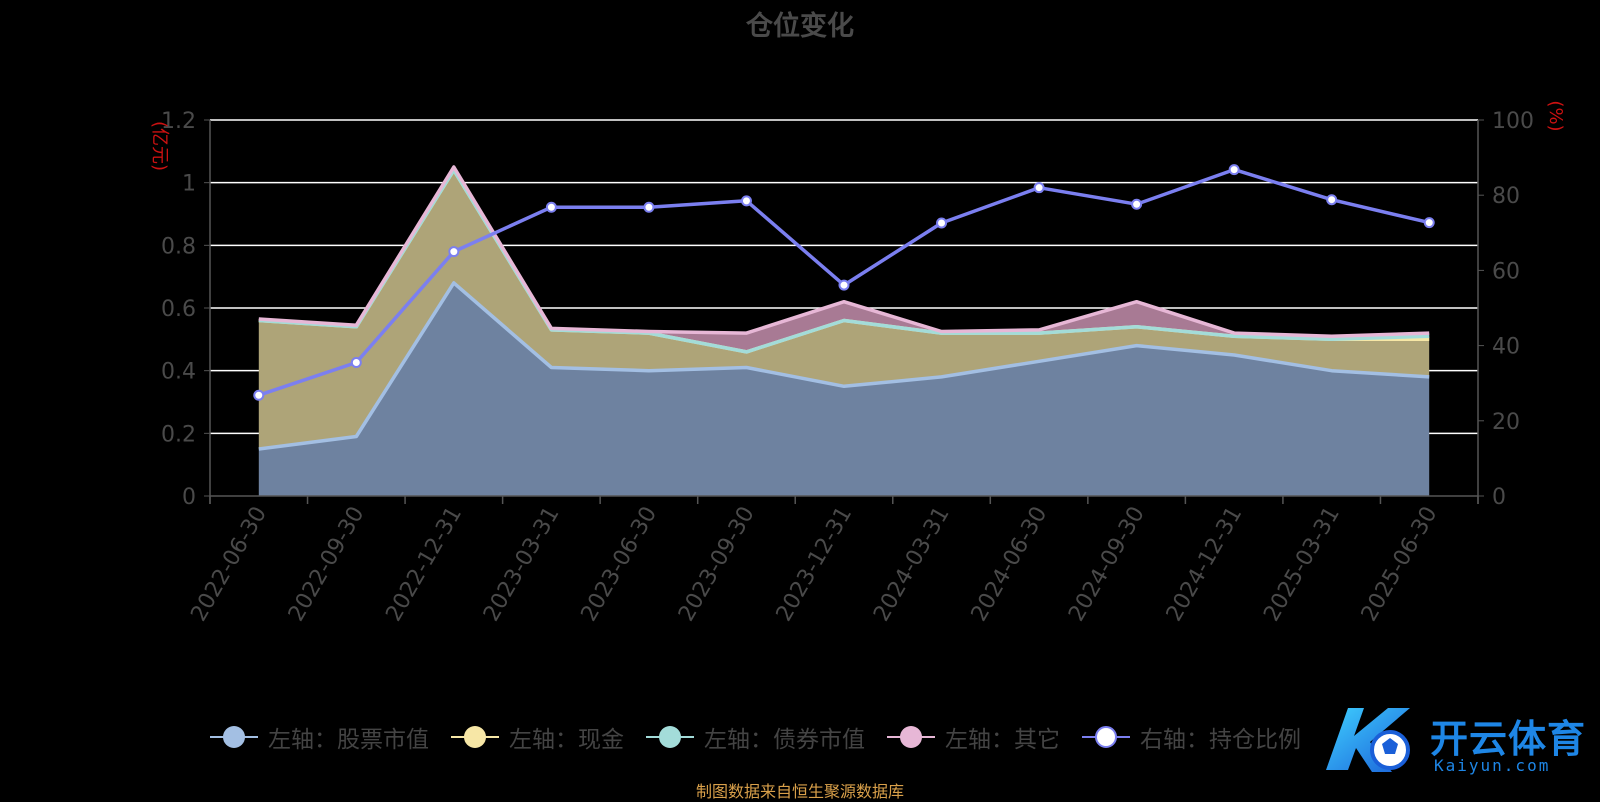 Image resolution: width=1600 pixels, height=802 pixels. I want to click on brand-logo-icon, so click(1368, 740).